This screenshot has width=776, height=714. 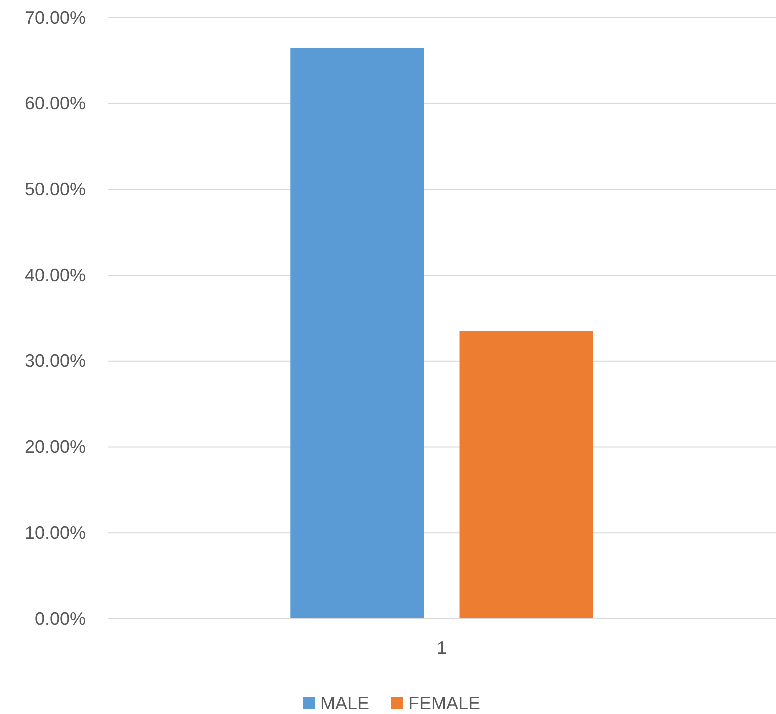 What do you see at coordinates (55, 532) in the screenshot?
I see `y-tick-label: 10.00%` at bounding box center [55, 532].